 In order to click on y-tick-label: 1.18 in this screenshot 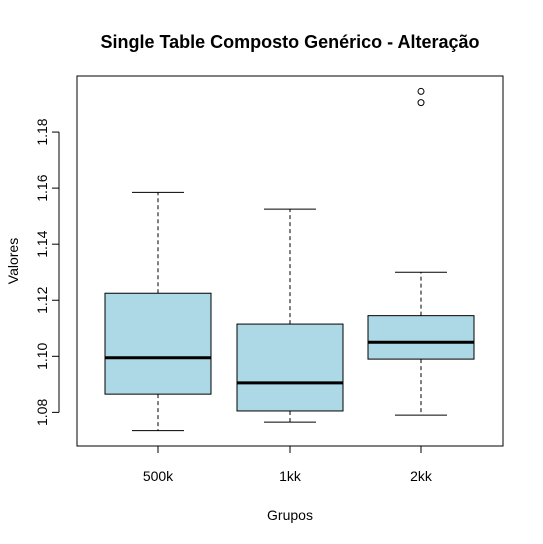, I will do `click(42, 131)`.